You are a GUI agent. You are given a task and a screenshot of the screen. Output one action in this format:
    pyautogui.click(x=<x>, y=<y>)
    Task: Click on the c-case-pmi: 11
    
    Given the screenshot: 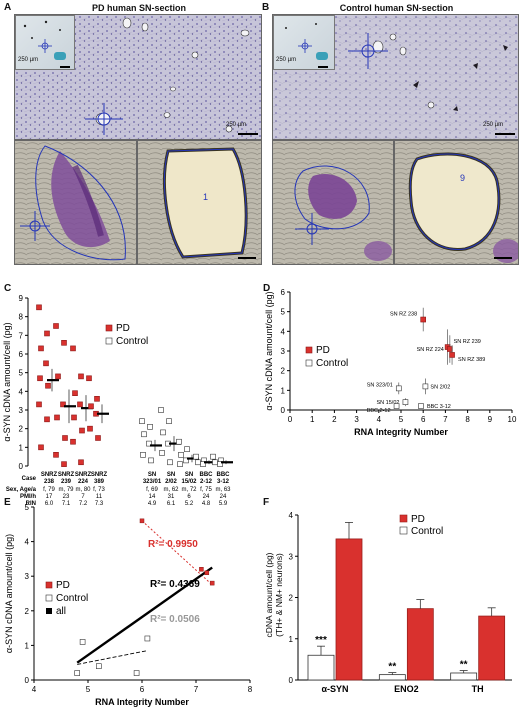 What is the action you would take?
    pyautogui.click(x=99, y=497)
    